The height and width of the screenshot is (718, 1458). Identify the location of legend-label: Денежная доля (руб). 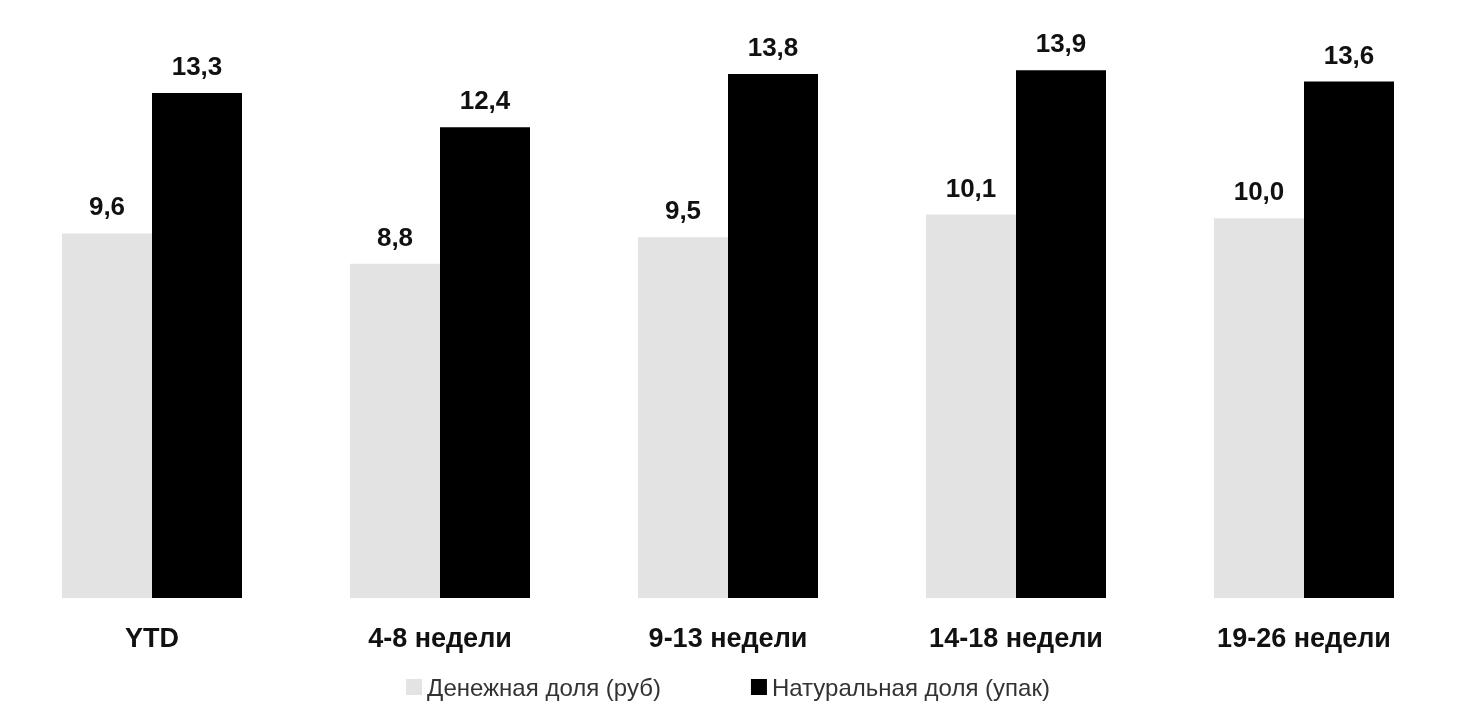
(544, 687).